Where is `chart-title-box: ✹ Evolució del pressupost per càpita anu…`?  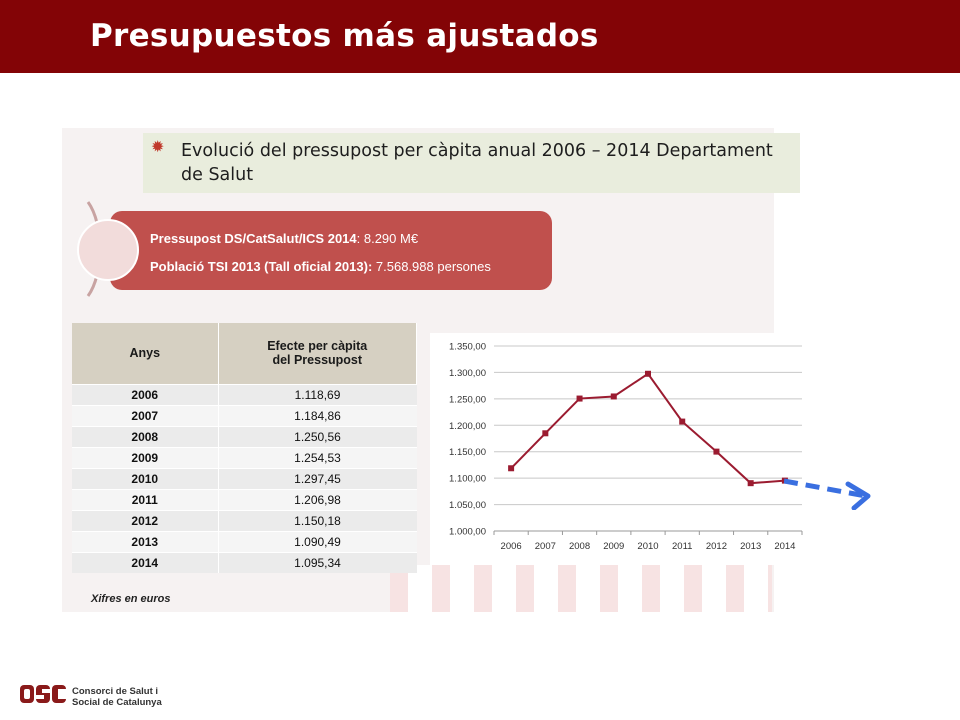 chart-title-box: ✹ Evolució del pressupost per càpita anu… is located at coordinates (471, 163).